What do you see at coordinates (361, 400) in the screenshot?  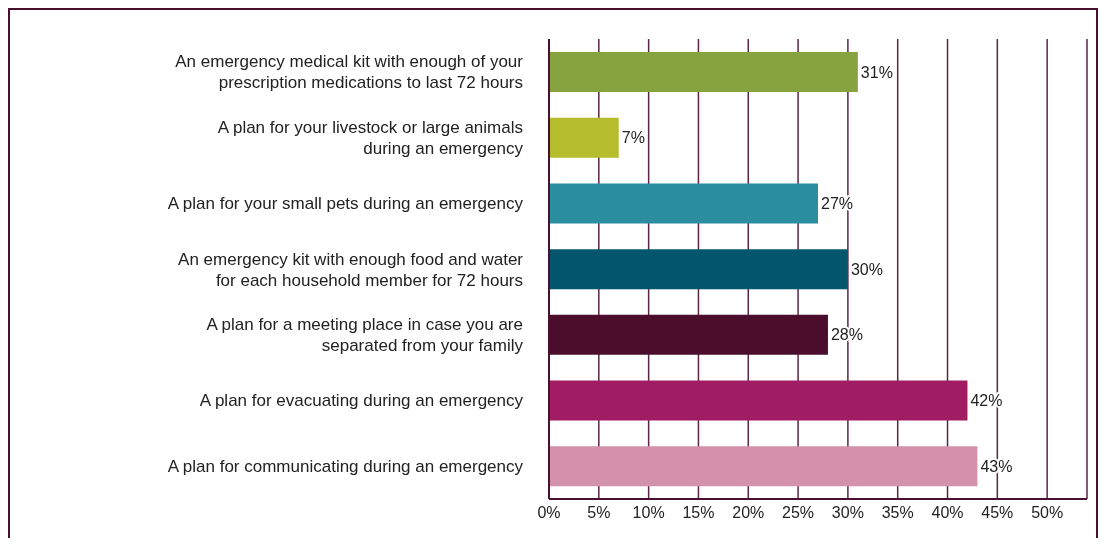 I see `y-tick-label: A plan for evacuating during an emergency` at bounding box center [361, 400].